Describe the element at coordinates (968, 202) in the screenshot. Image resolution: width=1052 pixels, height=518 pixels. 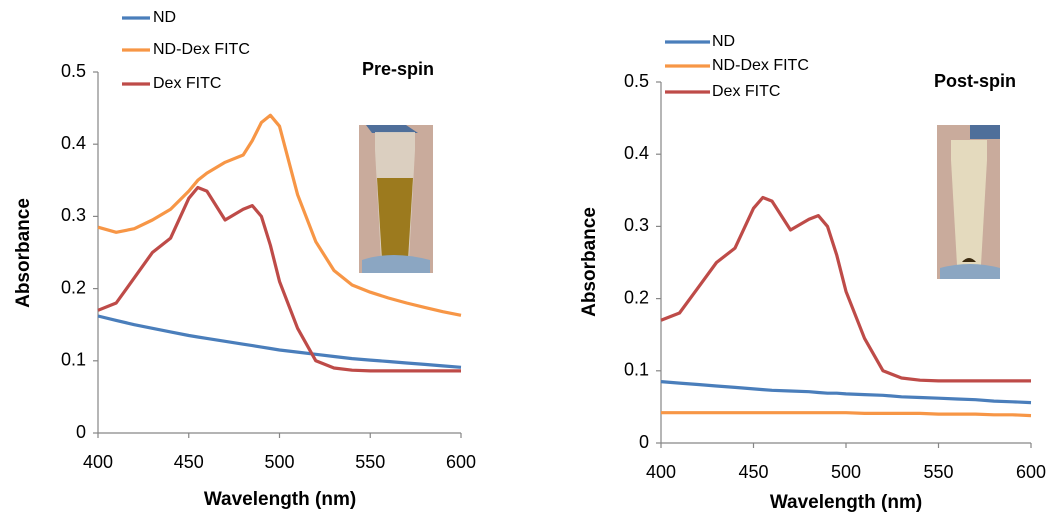
I see `vial-photo-post` at that location.